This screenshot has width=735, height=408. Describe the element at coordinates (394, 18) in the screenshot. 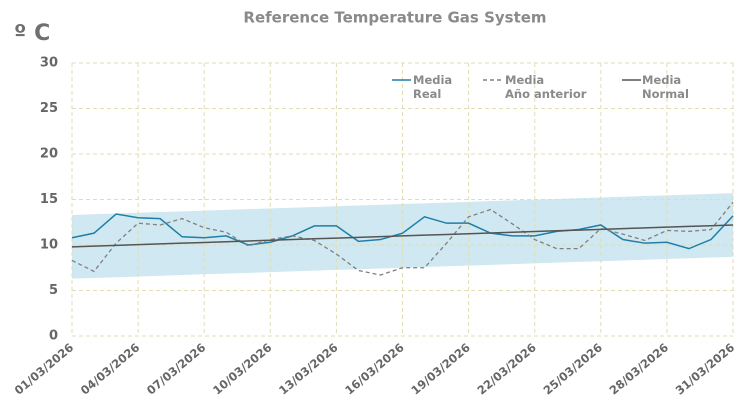

I see `chart-title: Reference Temperature Gas System` at that location.